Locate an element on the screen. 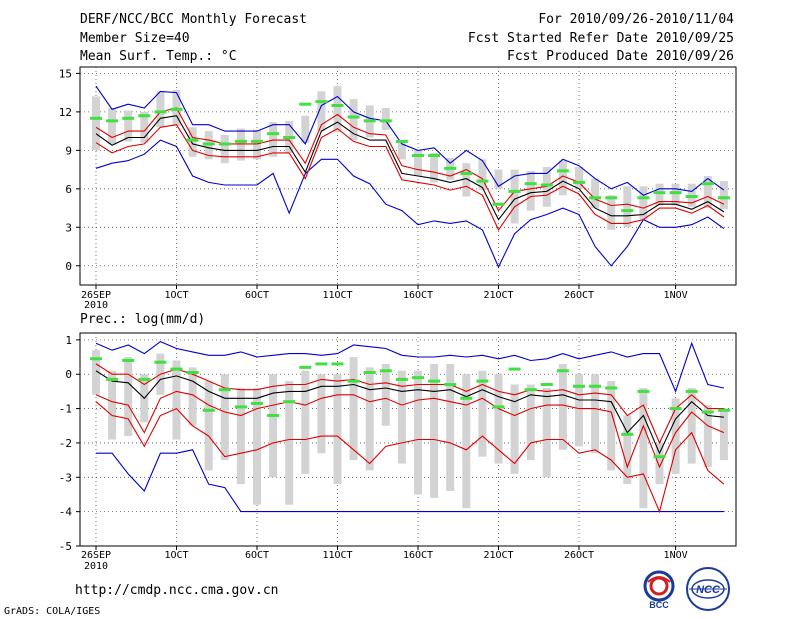 The width and height of the screenshot is (800, 619). temp-x-tick-label: 16OCT is located at coordinates (418, 295).